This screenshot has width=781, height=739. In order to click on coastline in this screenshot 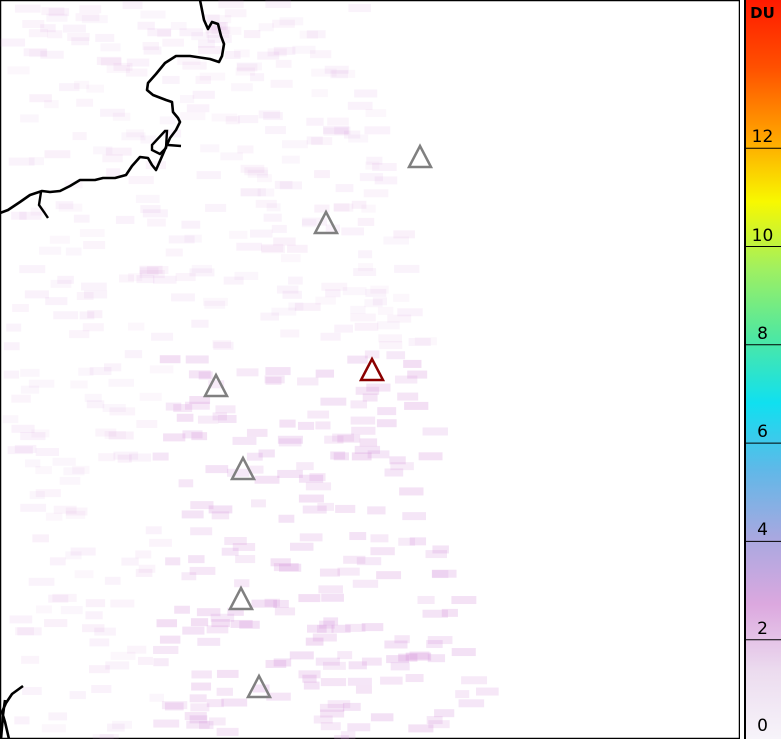, I will do `click(113, 107)`.